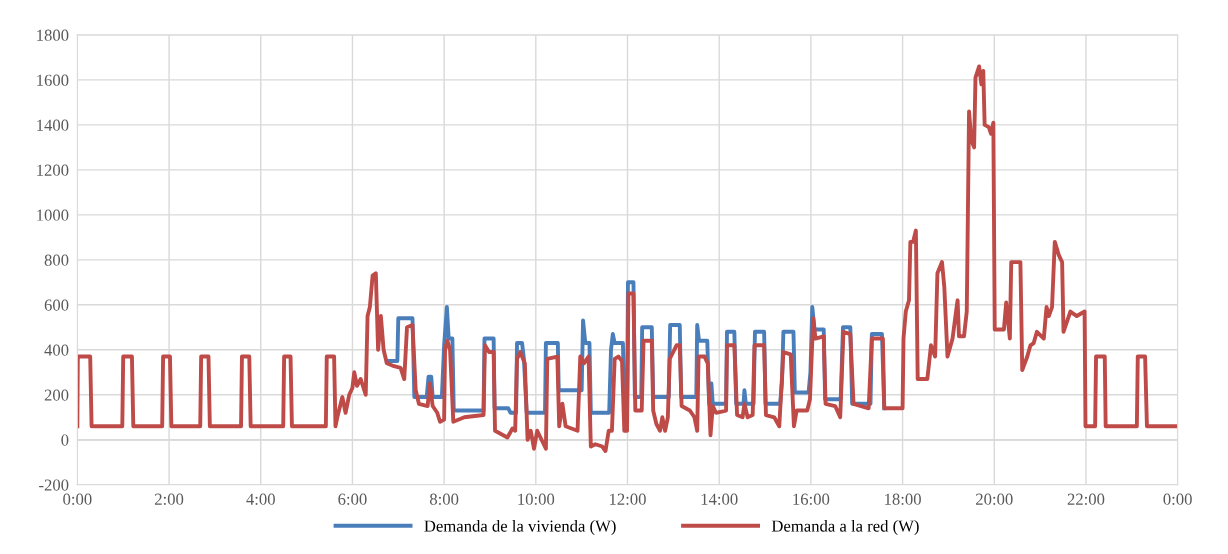 This screenshot has height=554, width=1228. I want to click on y-tick-label: 1000, so click(53, 215).